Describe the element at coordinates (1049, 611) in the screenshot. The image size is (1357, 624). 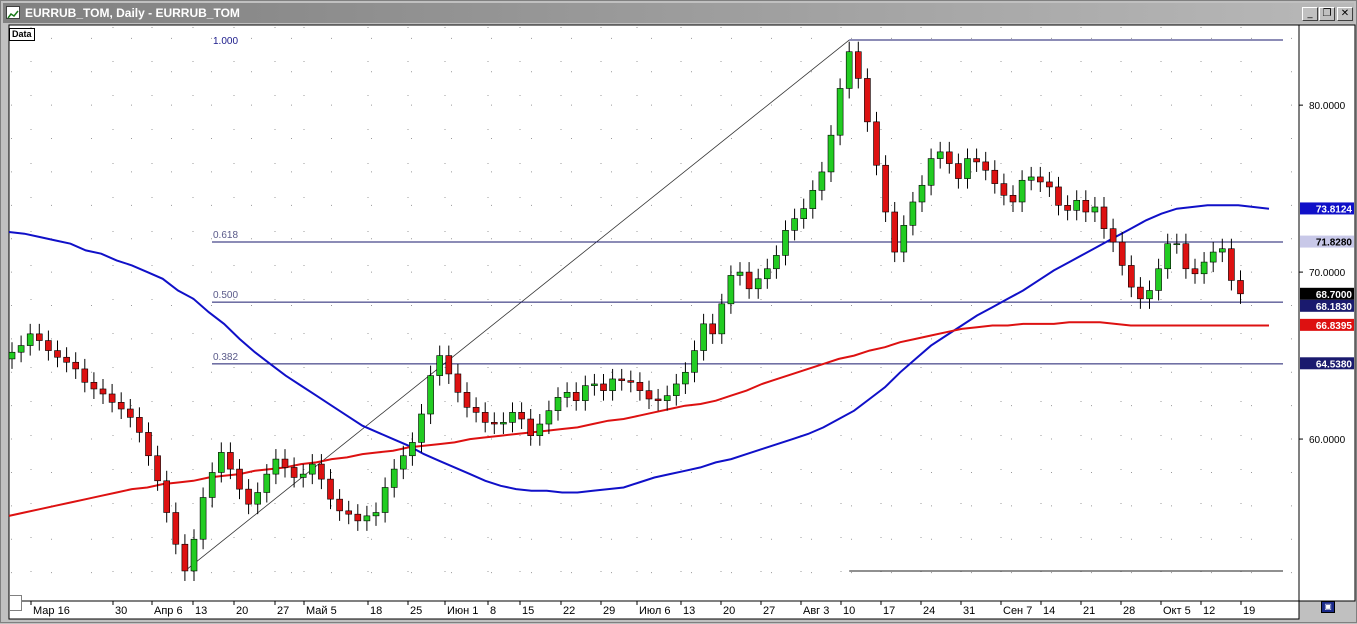
I see `x-tick-label: 14` at that location.